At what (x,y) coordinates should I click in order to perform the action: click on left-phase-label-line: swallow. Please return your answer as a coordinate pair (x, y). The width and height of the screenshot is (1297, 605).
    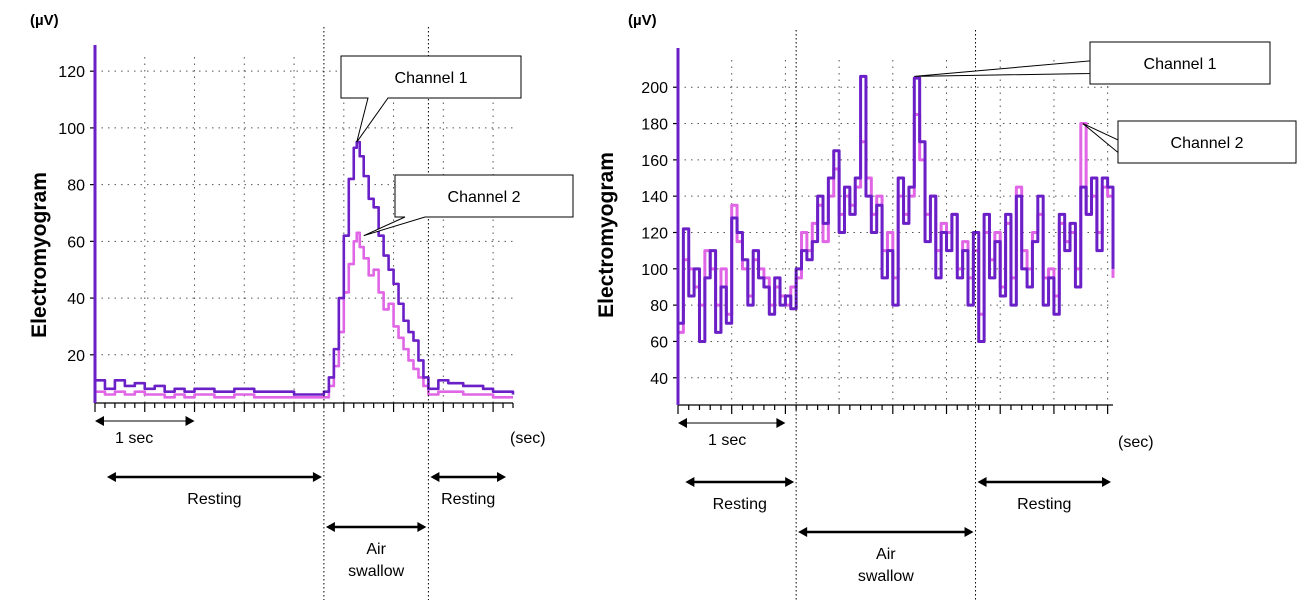
    Looking at the image, I should click on (376, 571).